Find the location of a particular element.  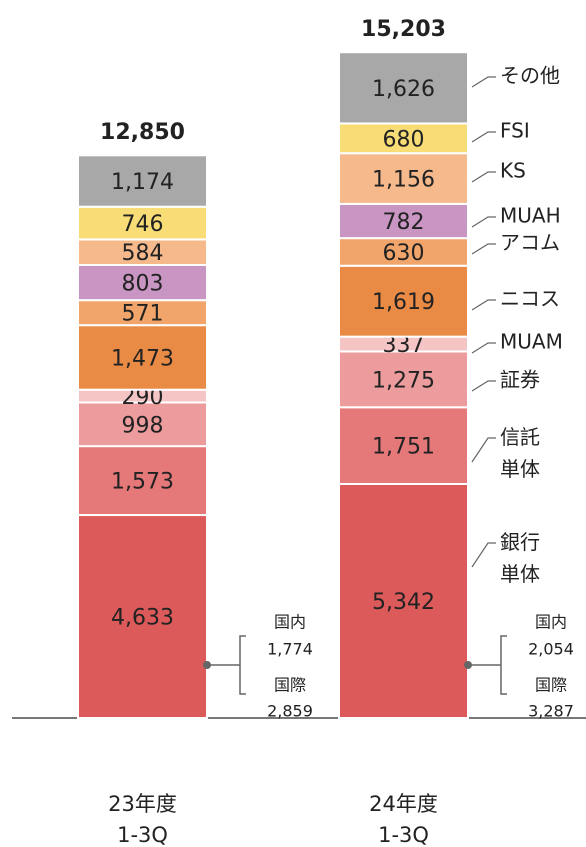

segment-label: 4,633 is located at coordinates (142, 618).